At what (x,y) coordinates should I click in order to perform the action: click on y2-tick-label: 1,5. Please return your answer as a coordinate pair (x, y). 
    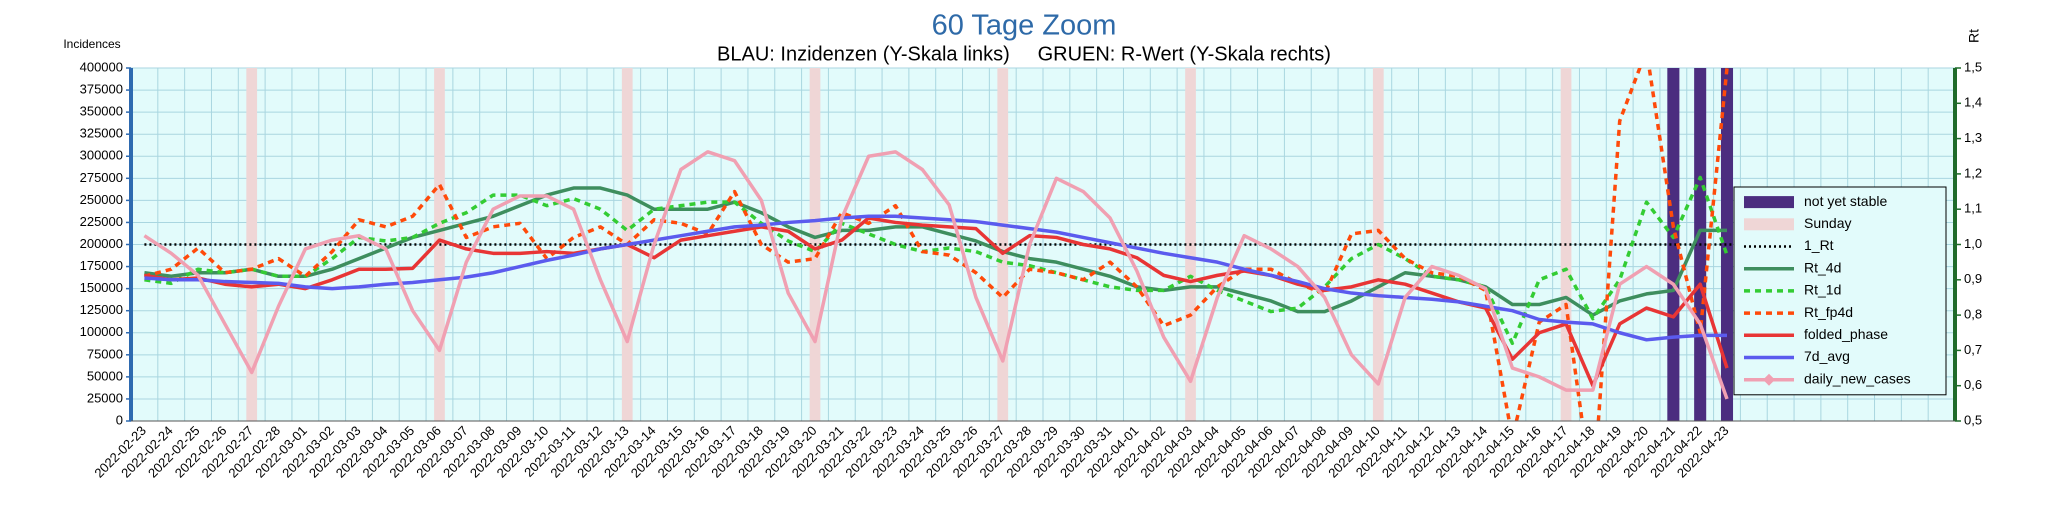
    Looking at the image, I should click on (1973, 66).